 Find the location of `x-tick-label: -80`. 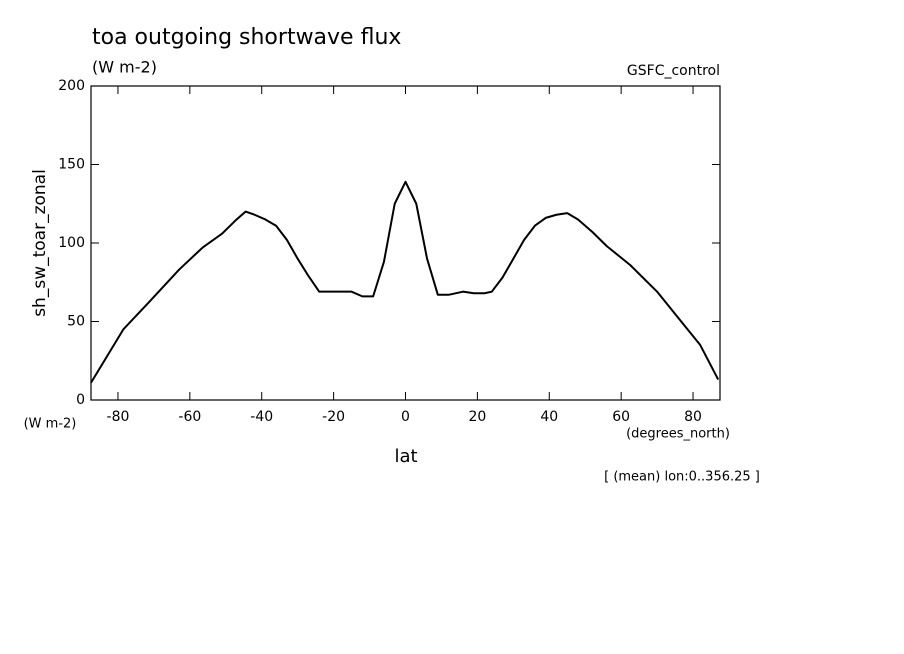

x-tick-label: -80 is located at coordinates (118, 417).